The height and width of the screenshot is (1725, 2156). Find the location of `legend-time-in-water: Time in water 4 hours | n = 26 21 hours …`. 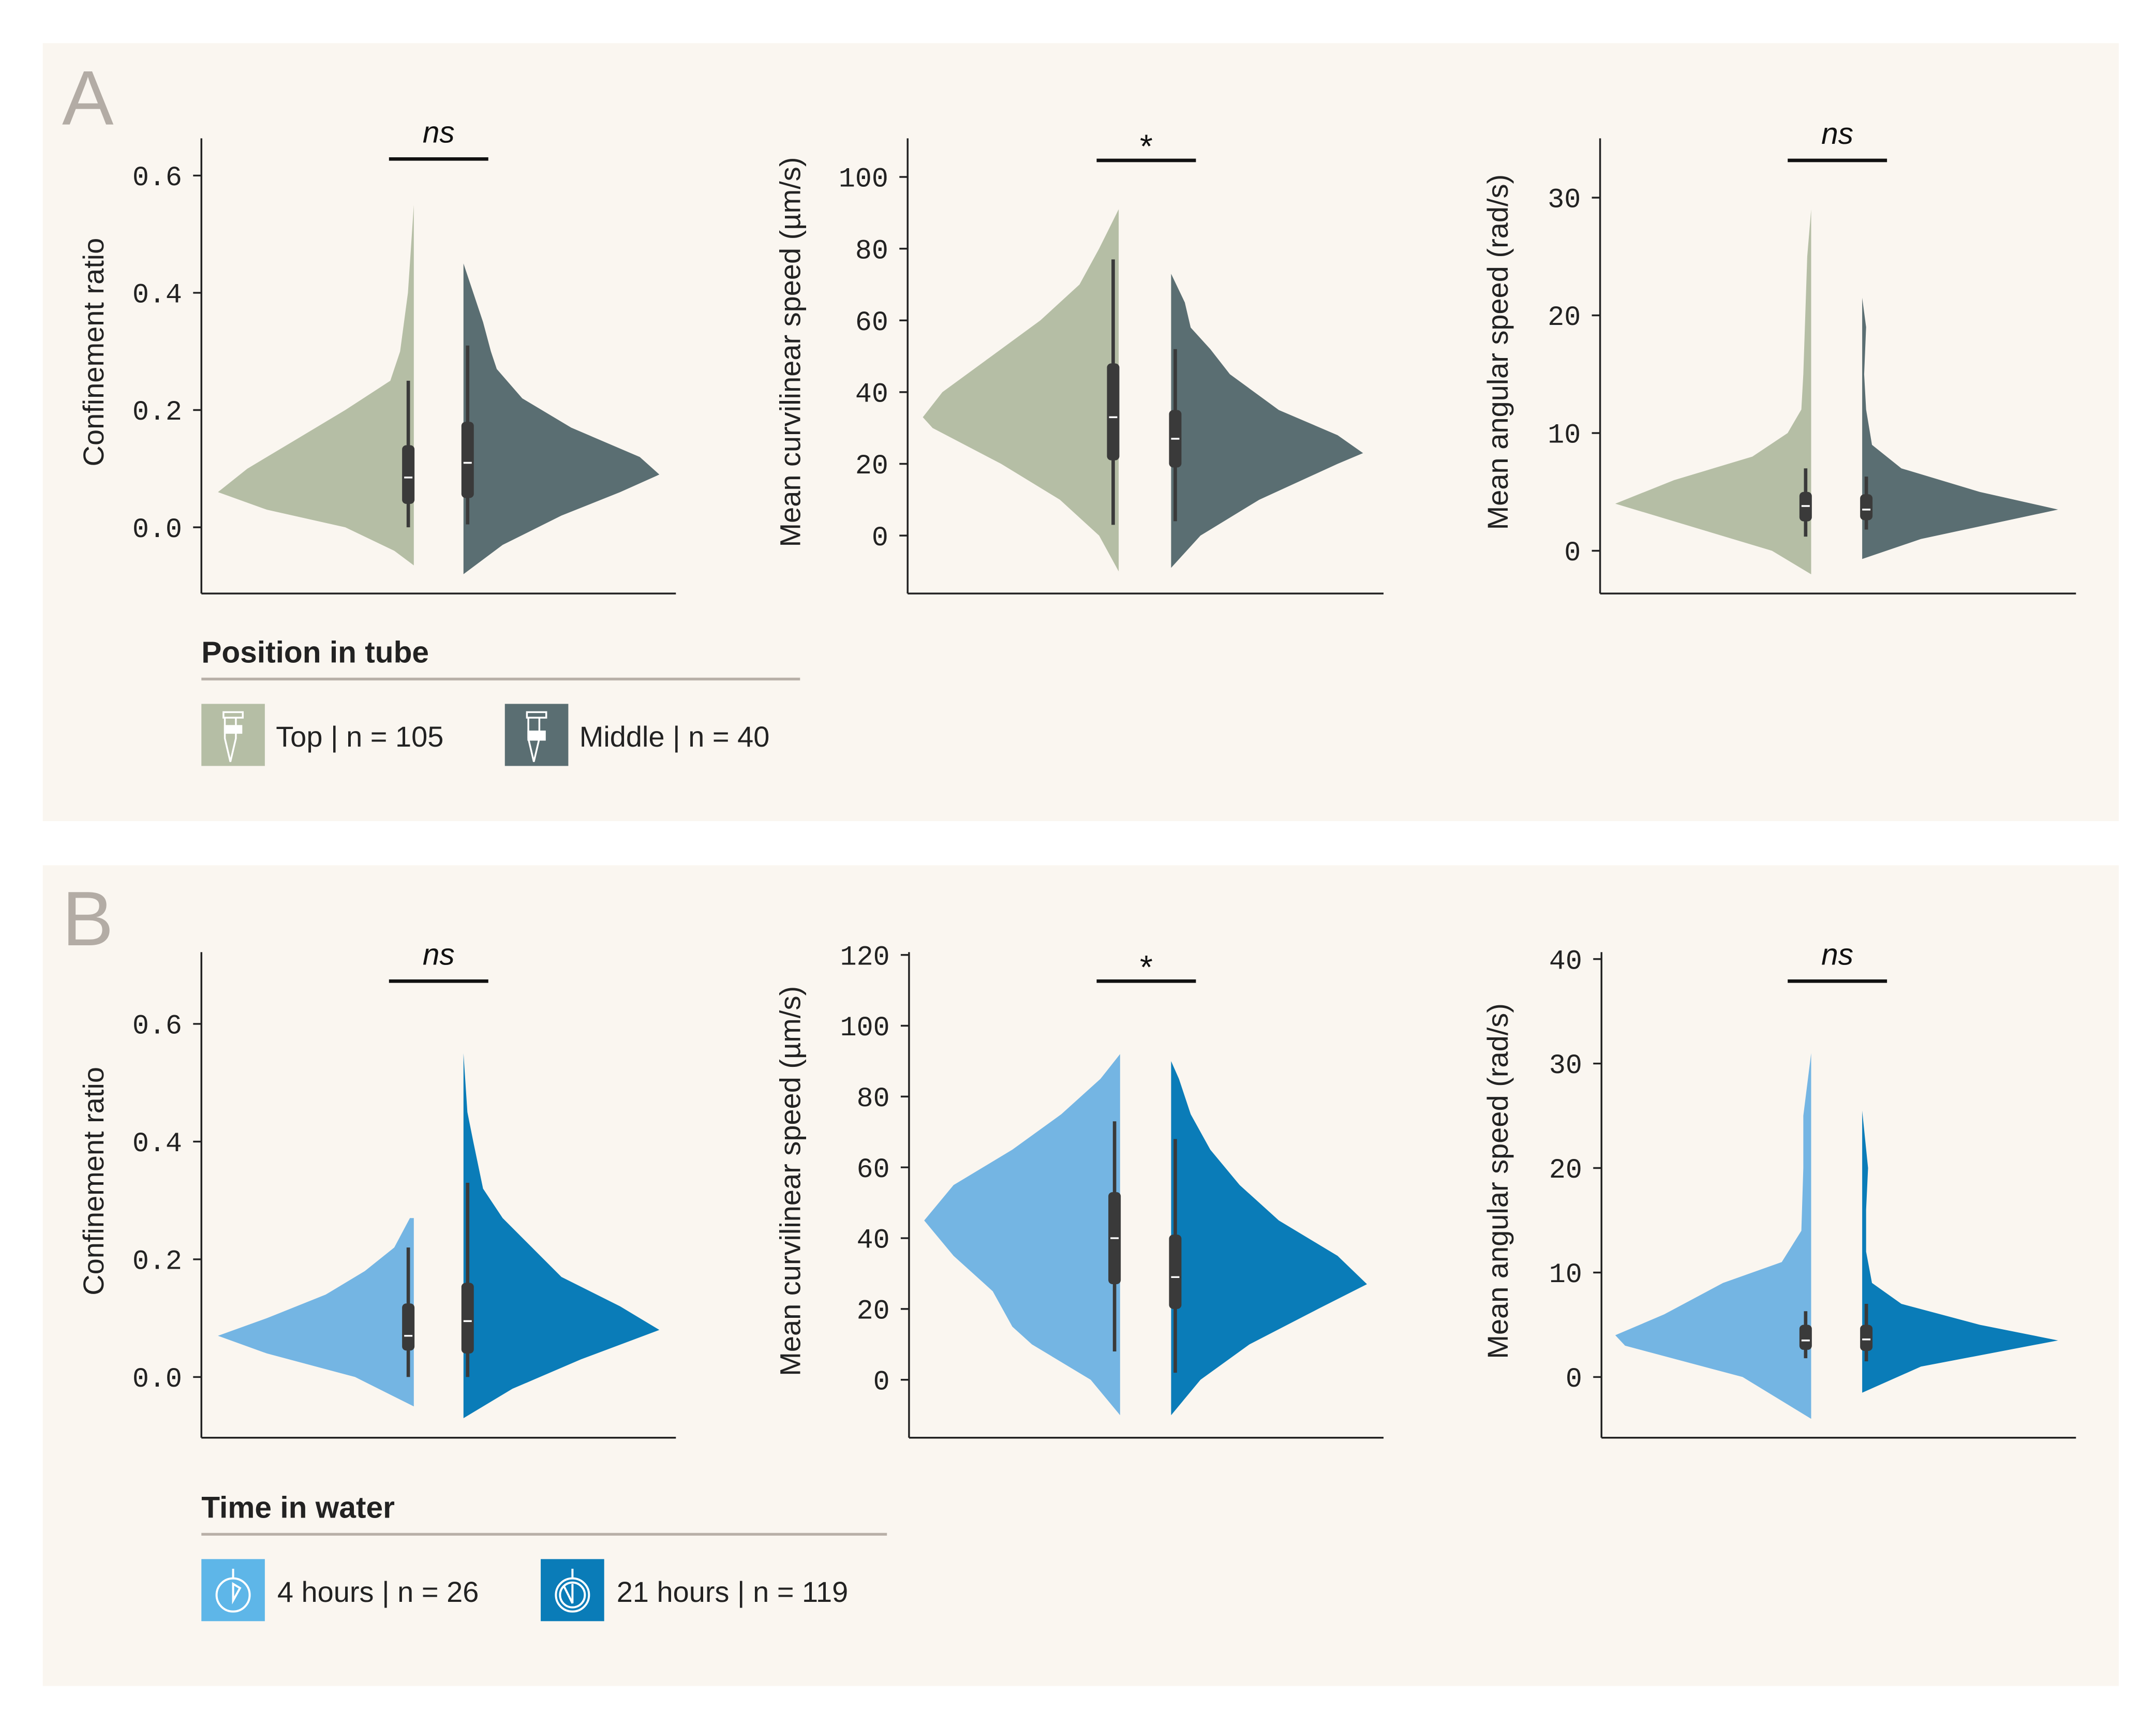

legend-time-in-water: Time in water 4 hours | n = 26 21 hours … is located at coordinates (544, 1556).